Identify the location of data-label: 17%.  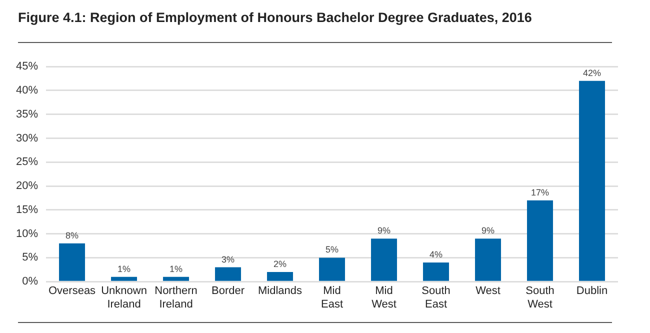
(540, 192).